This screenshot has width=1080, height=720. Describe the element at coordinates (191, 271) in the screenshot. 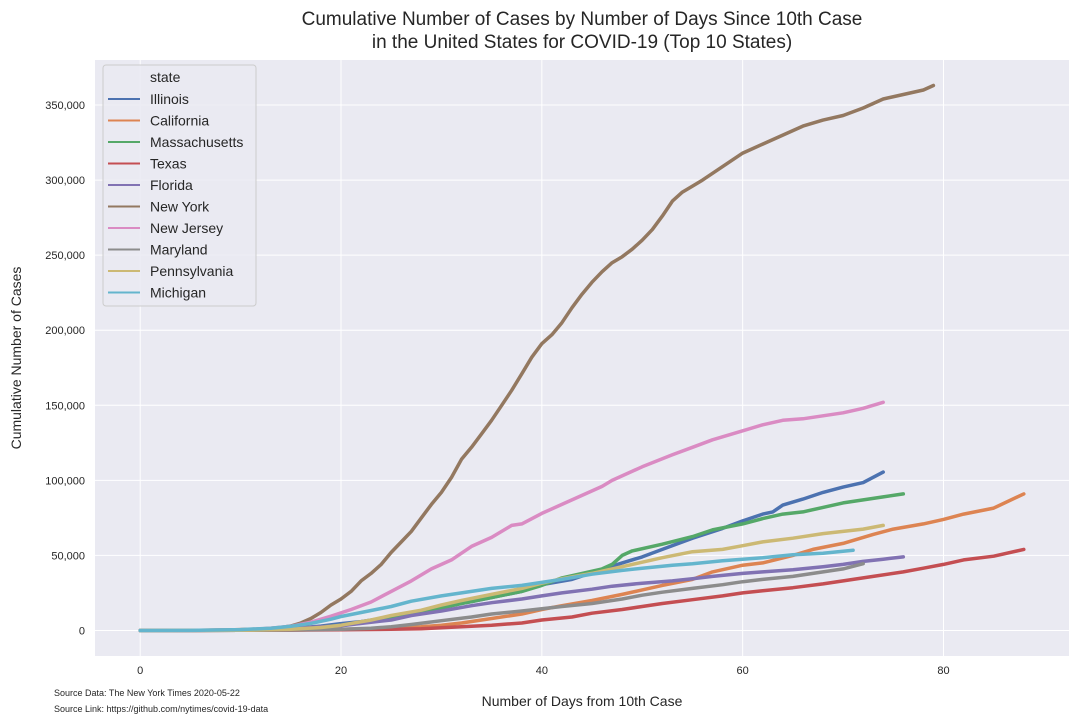

I see `legend-label: Pennsylvania` at that location.